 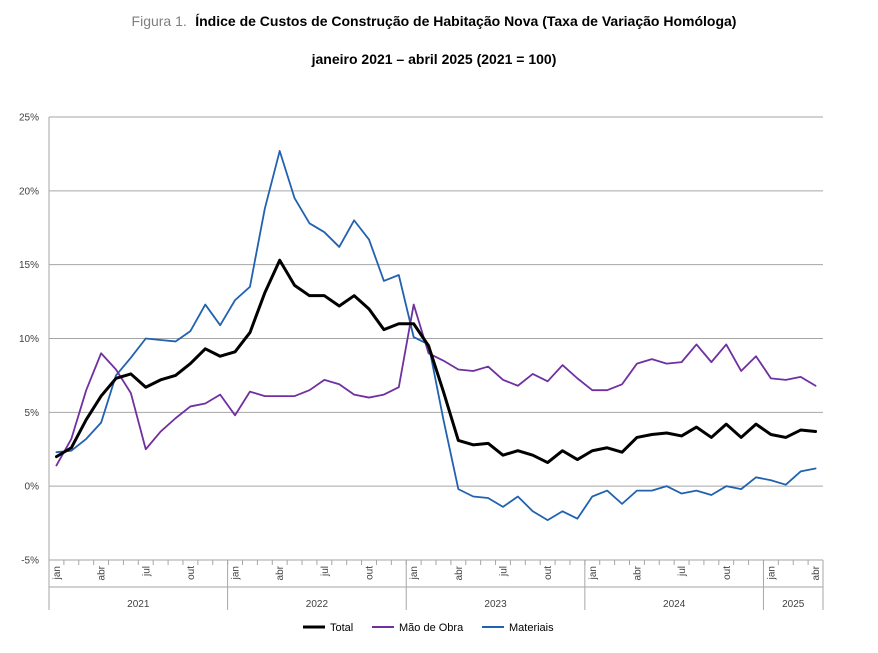 I want to click on chart-subtitle: janeiro 2021 – abril 2025 (2021 = 100), so click(x=434, y=59).